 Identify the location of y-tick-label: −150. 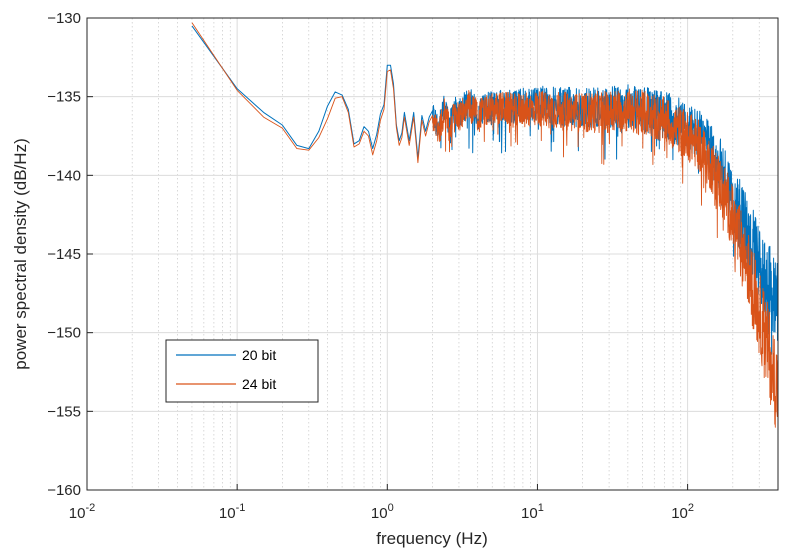
(64, 333).